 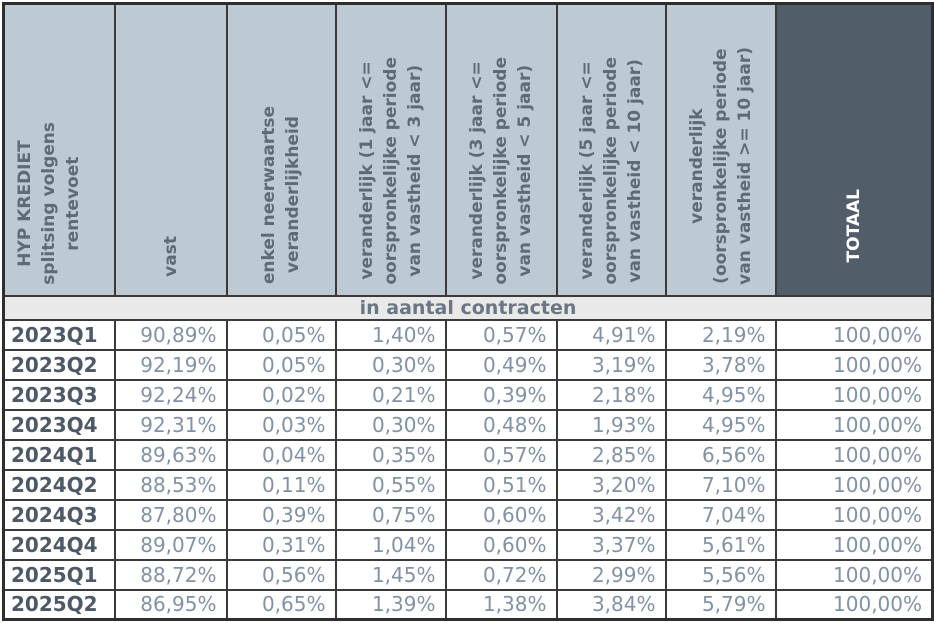 What do you see at coordinates (59, 574) in the screenshot?
I see `row-header-quarter: 2025Q1` at bounding box center [59, 574].